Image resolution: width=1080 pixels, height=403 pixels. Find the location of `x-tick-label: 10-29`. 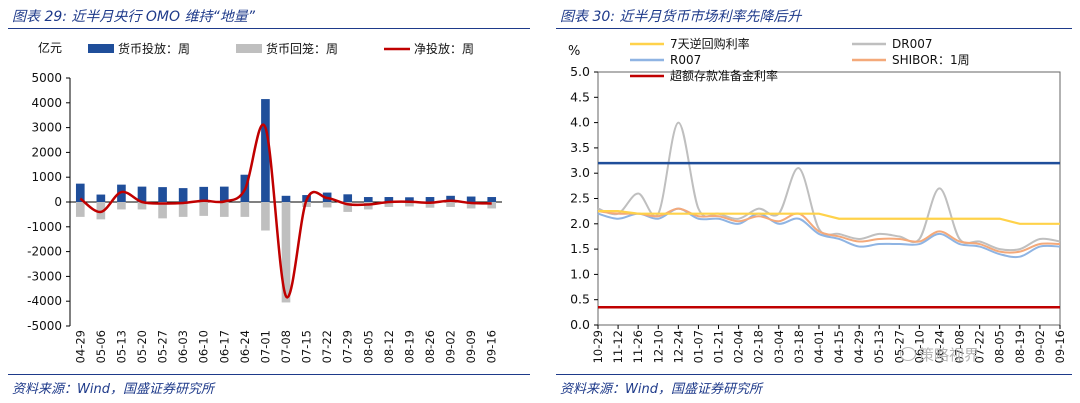

x-tick-label: 10-29 is located at coordinates (598, 346).